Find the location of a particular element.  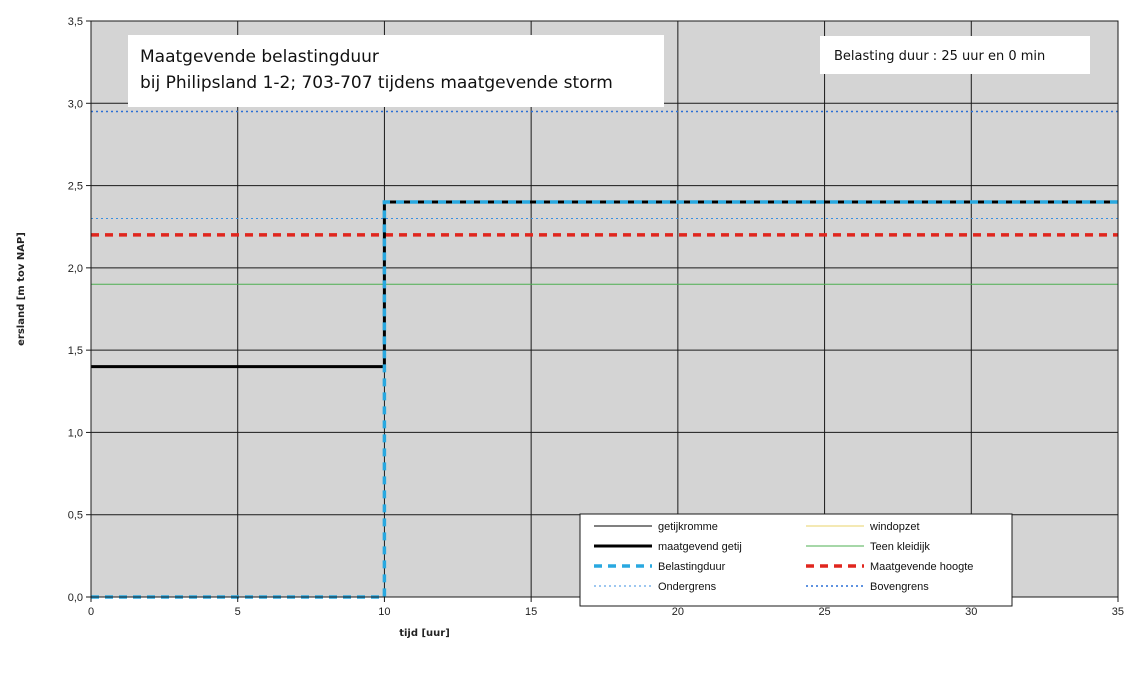

legend-label: Ondergrens is located at coordinates (687, 587).